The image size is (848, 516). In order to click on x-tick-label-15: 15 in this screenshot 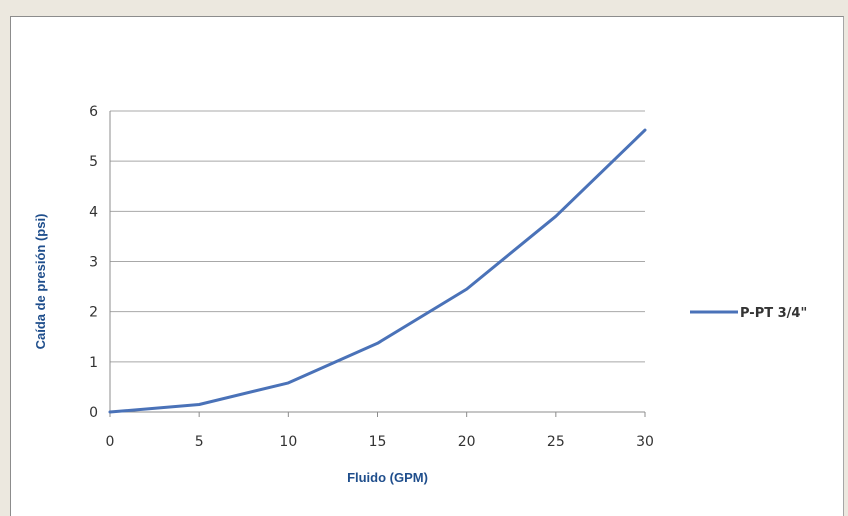, I will do `click(378, 442)`.